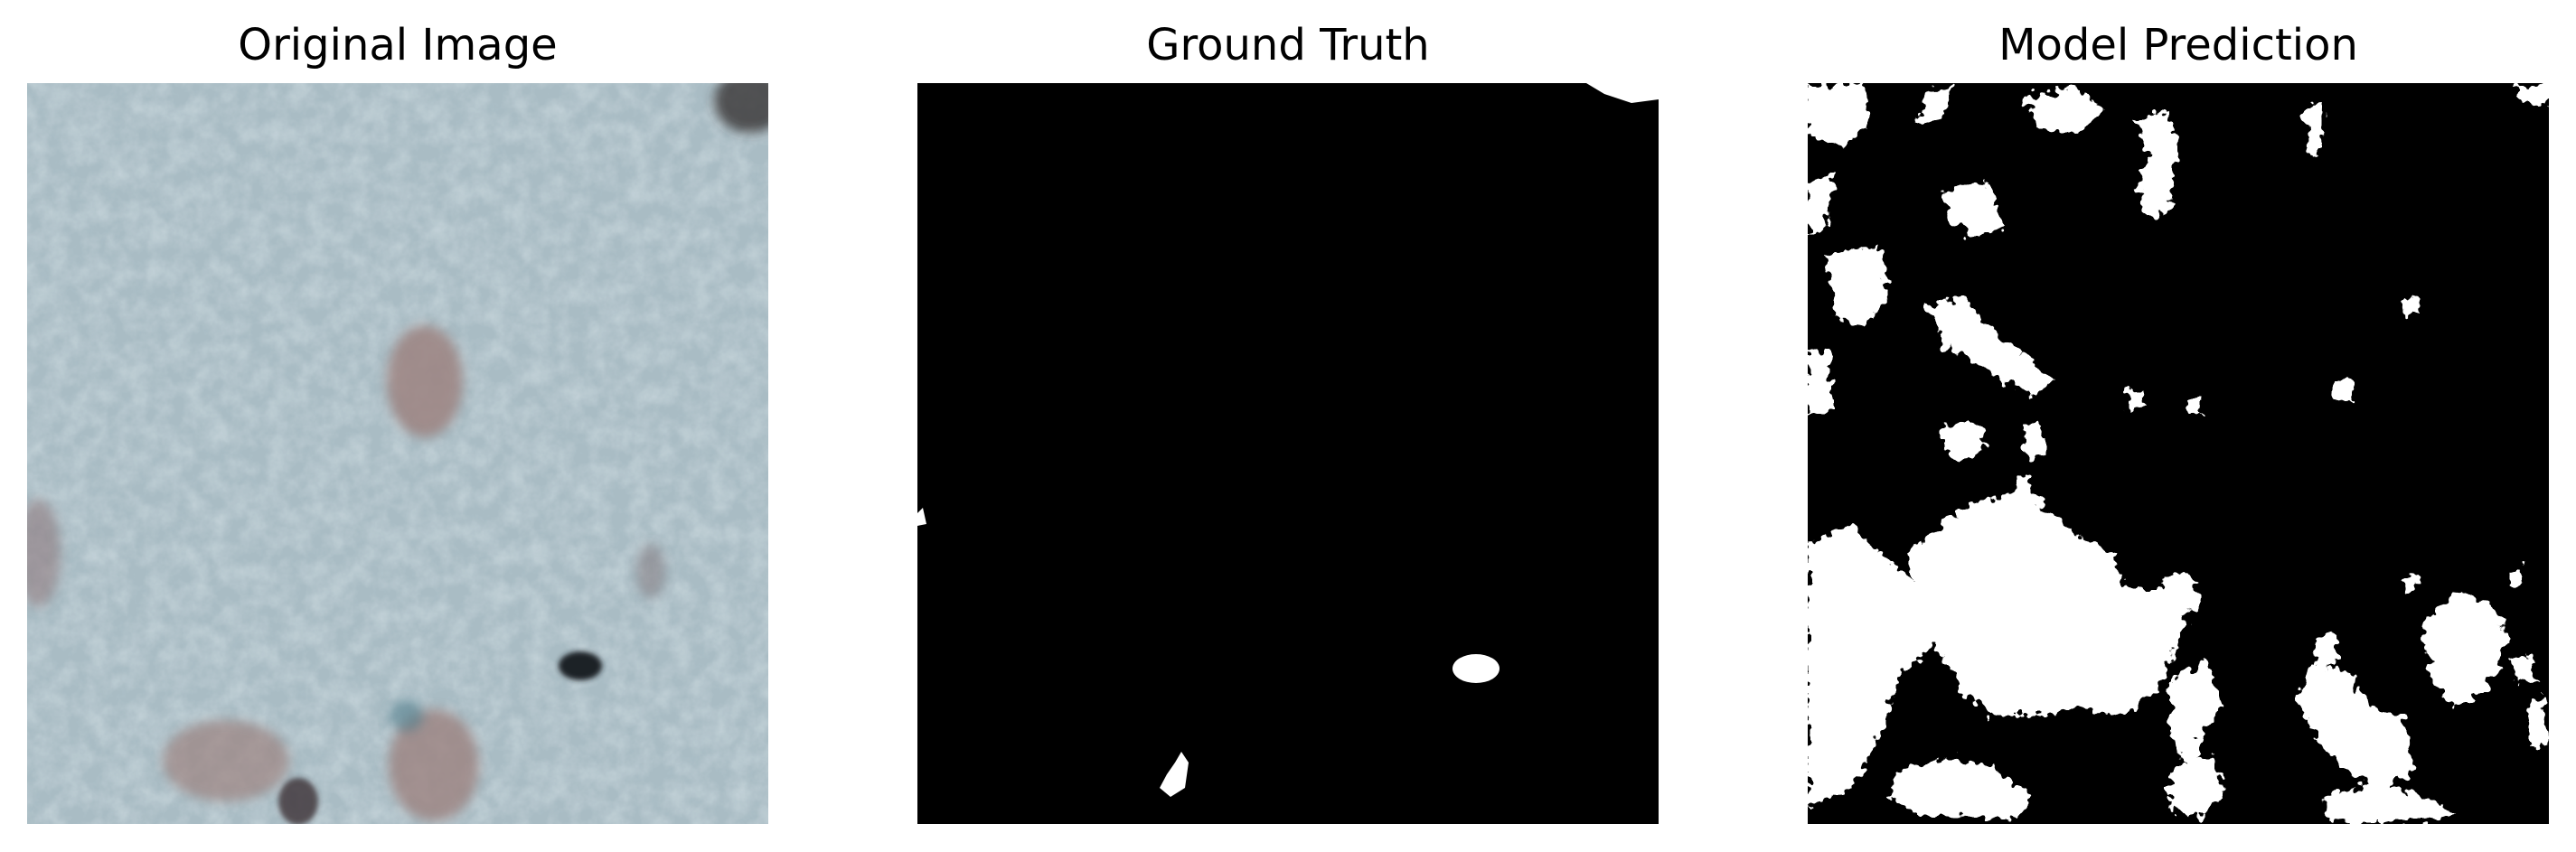  What do you see at coordinates (2178, 45) in the screenshot?
I see `panel-title: Model Prediction` at bounding box center [2178, 45].